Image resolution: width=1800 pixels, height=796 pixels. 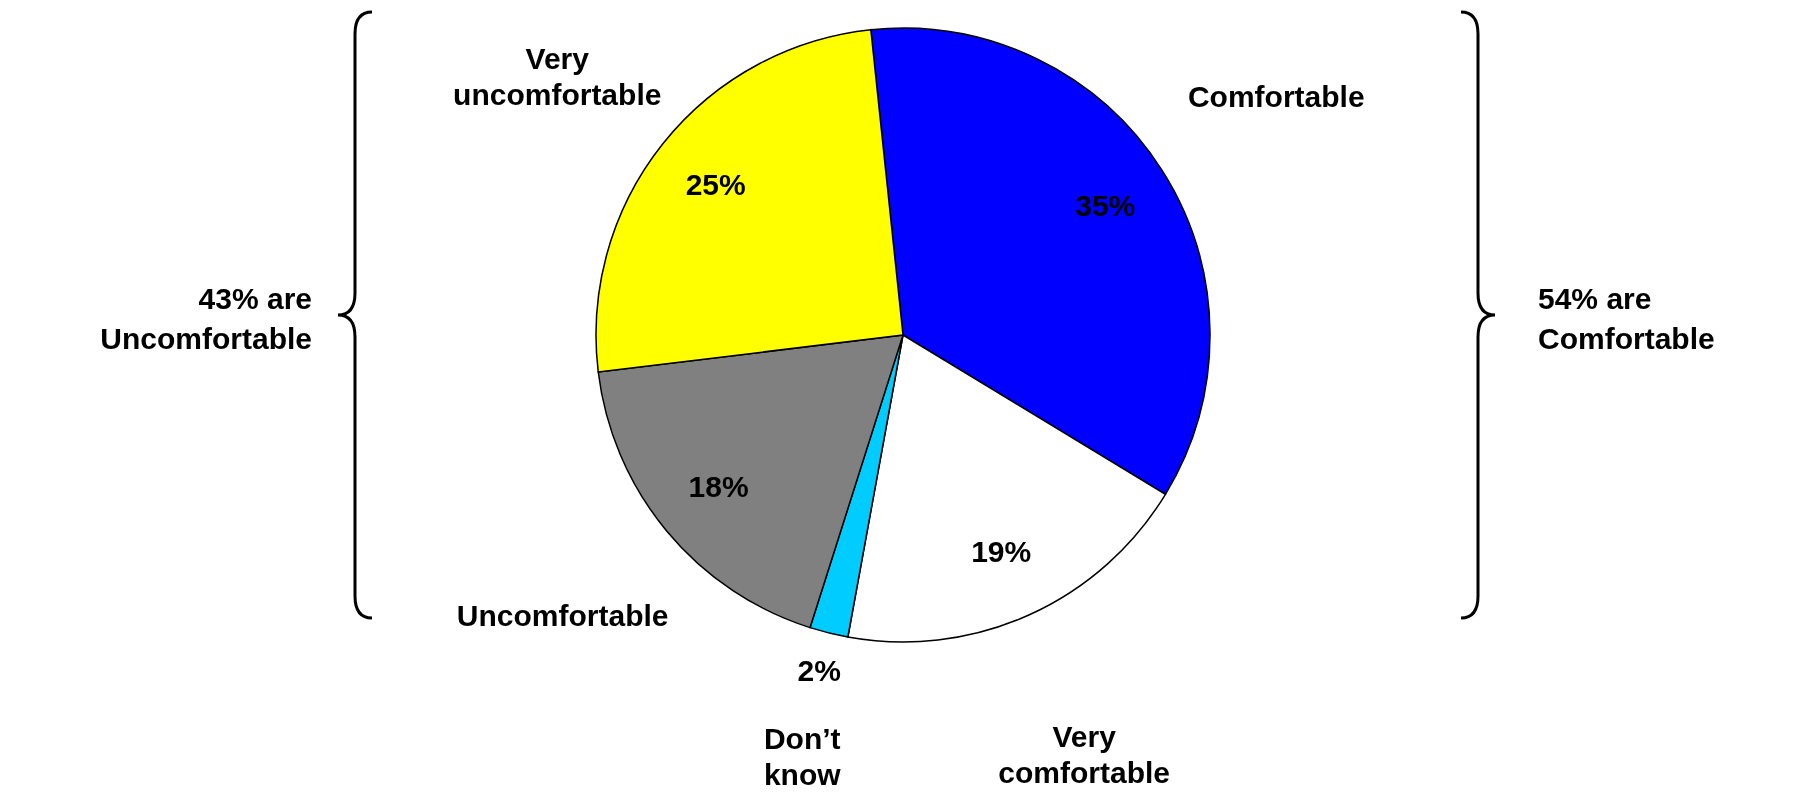 I want to click on slice-label: Comfortable, so click(x=1276, y=97).